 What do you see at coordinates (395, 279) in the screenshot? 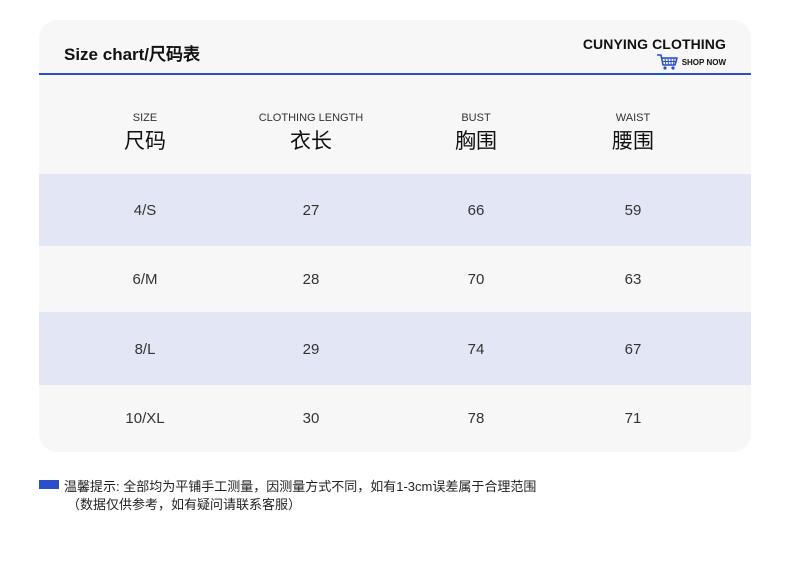
I see `table-row: 6/M 28 70 63` at bounding box center [395, 279].